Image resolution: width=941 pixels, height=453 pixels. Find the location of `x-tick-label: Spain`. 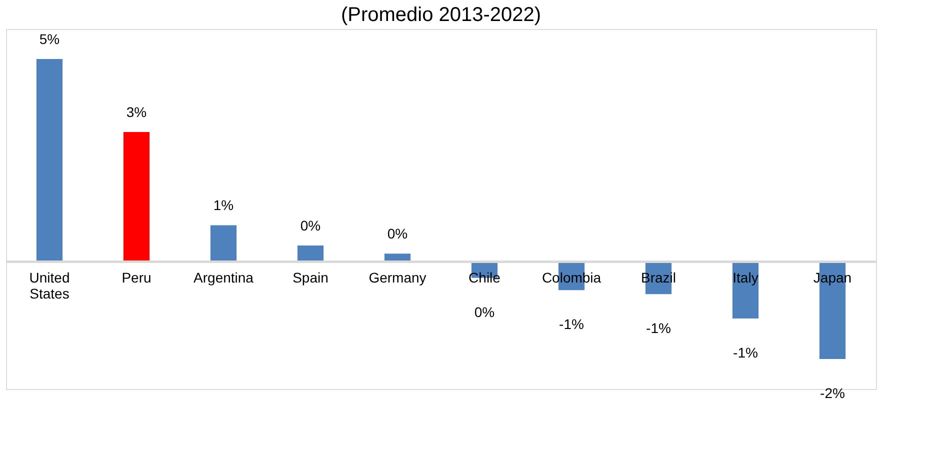

x-tick-label: Spain is located at coordinates (310, 278).